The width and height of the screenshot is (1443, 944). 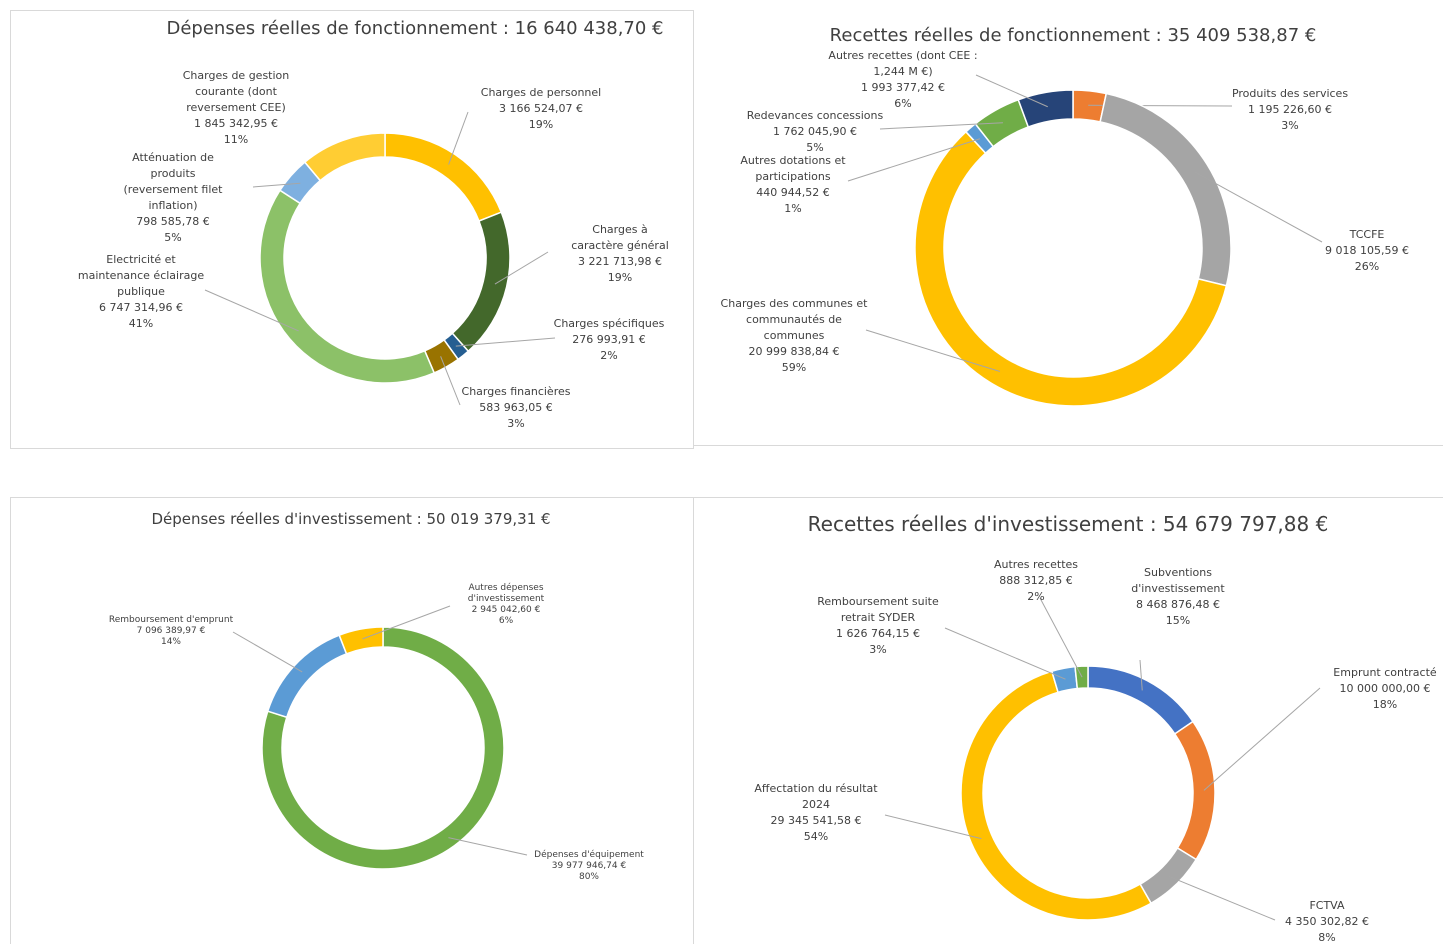 I want to click on label-percent: 26%, so click(x=1367, y=266).